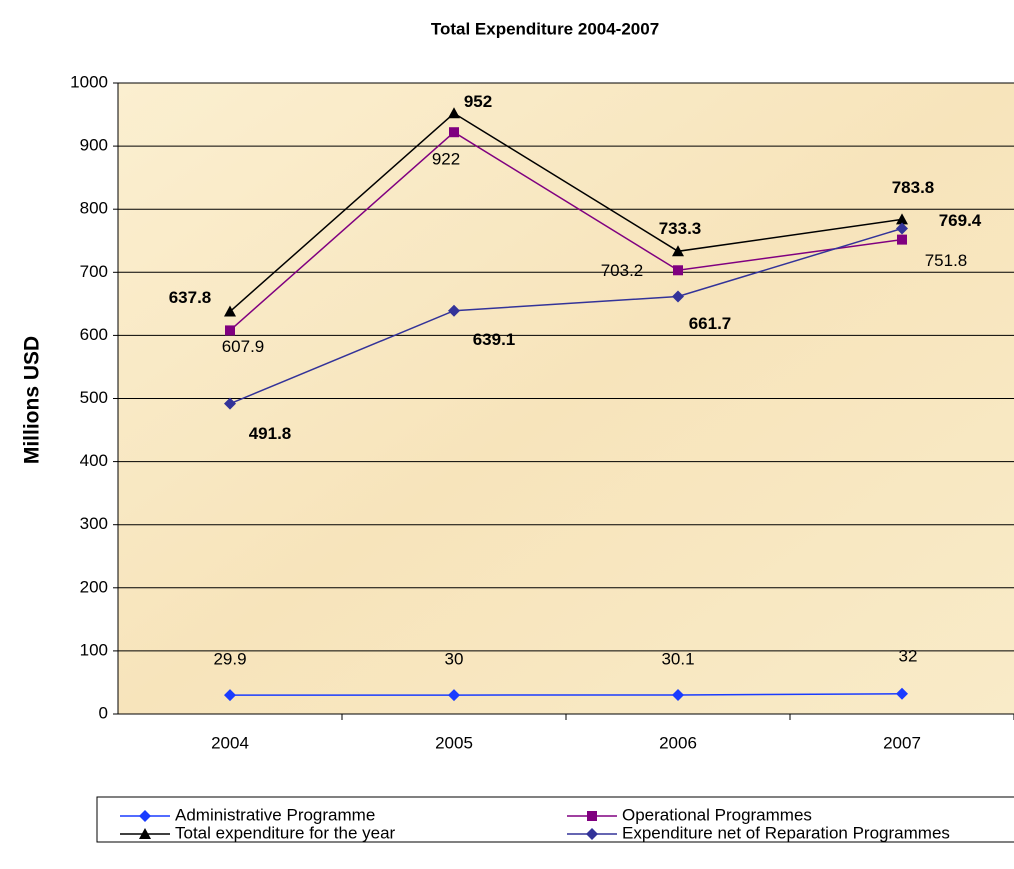 This screenshot has width=1014, height=869. I want to click on chart-title: Total Expenditure 2004-2007, so click(545, 28).